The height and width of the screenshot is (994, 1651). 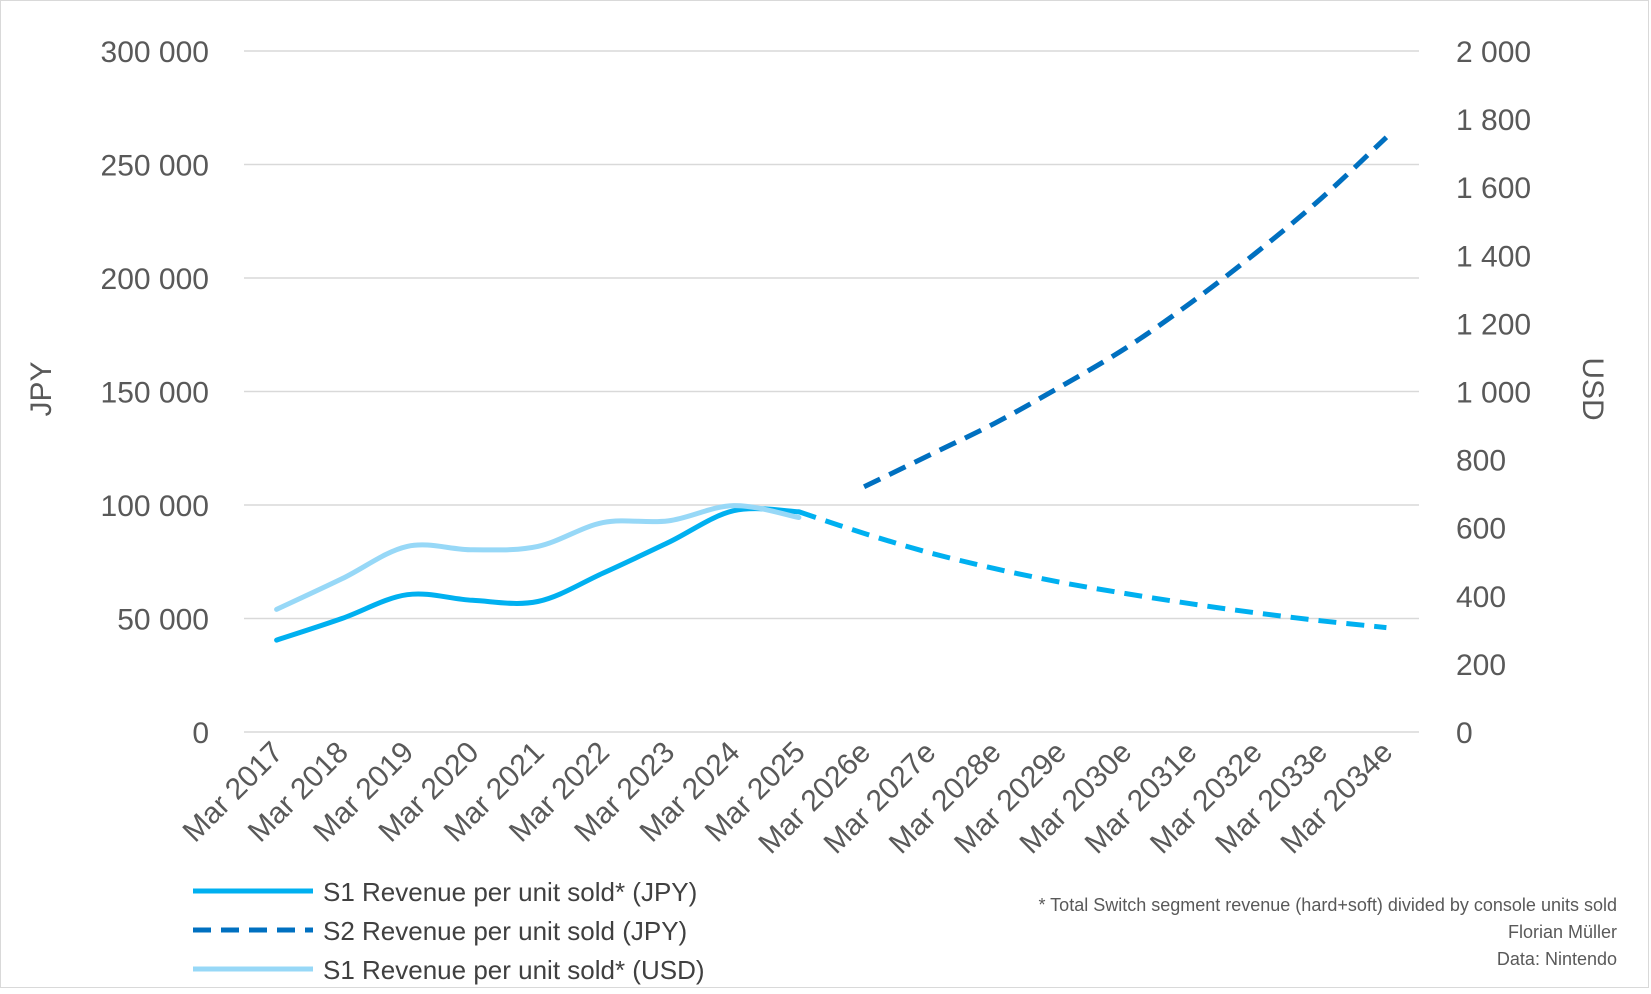 I want to click on author-credit: Florian Müller, so click(x=1562, y=932).